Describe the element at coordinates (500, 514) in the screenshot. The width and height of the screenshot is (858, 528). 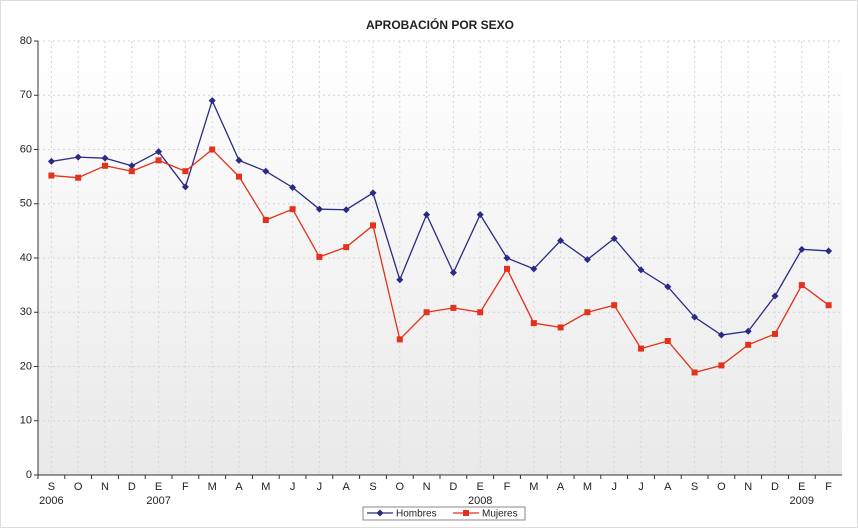
I see `legend-label: Mujeres` at that location.